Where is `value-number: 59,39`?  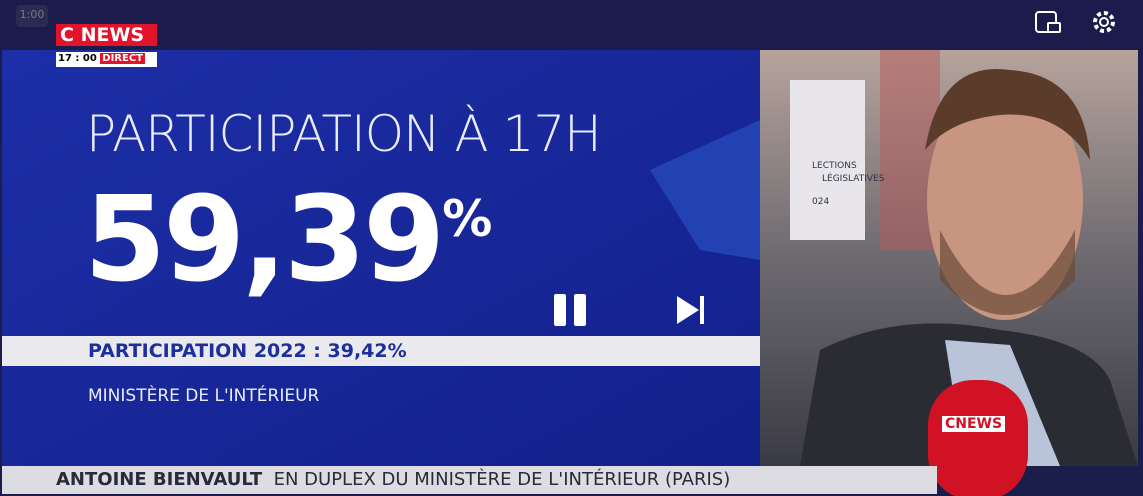 value-number: 59,39 is located at coordinates (264, 239).